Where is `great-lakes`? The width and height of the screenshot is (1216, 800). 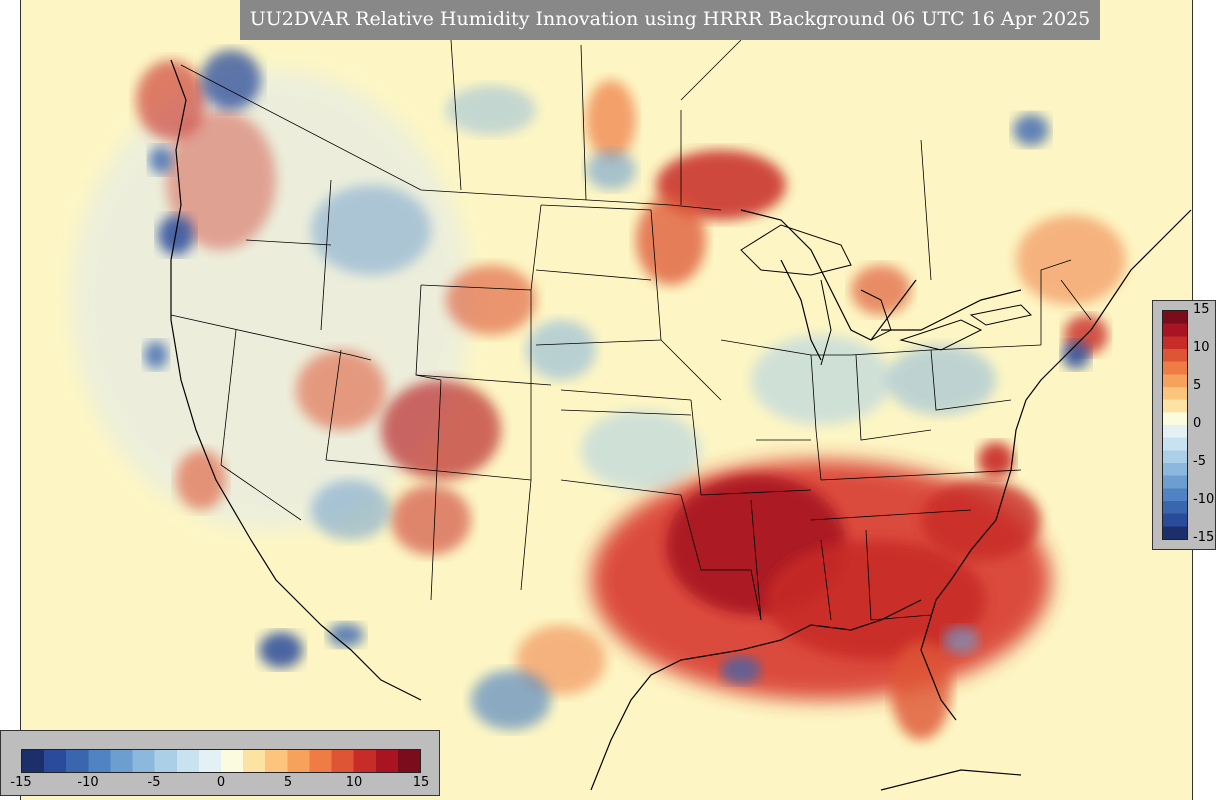
great-lakes is located at coordinates (886, 295).